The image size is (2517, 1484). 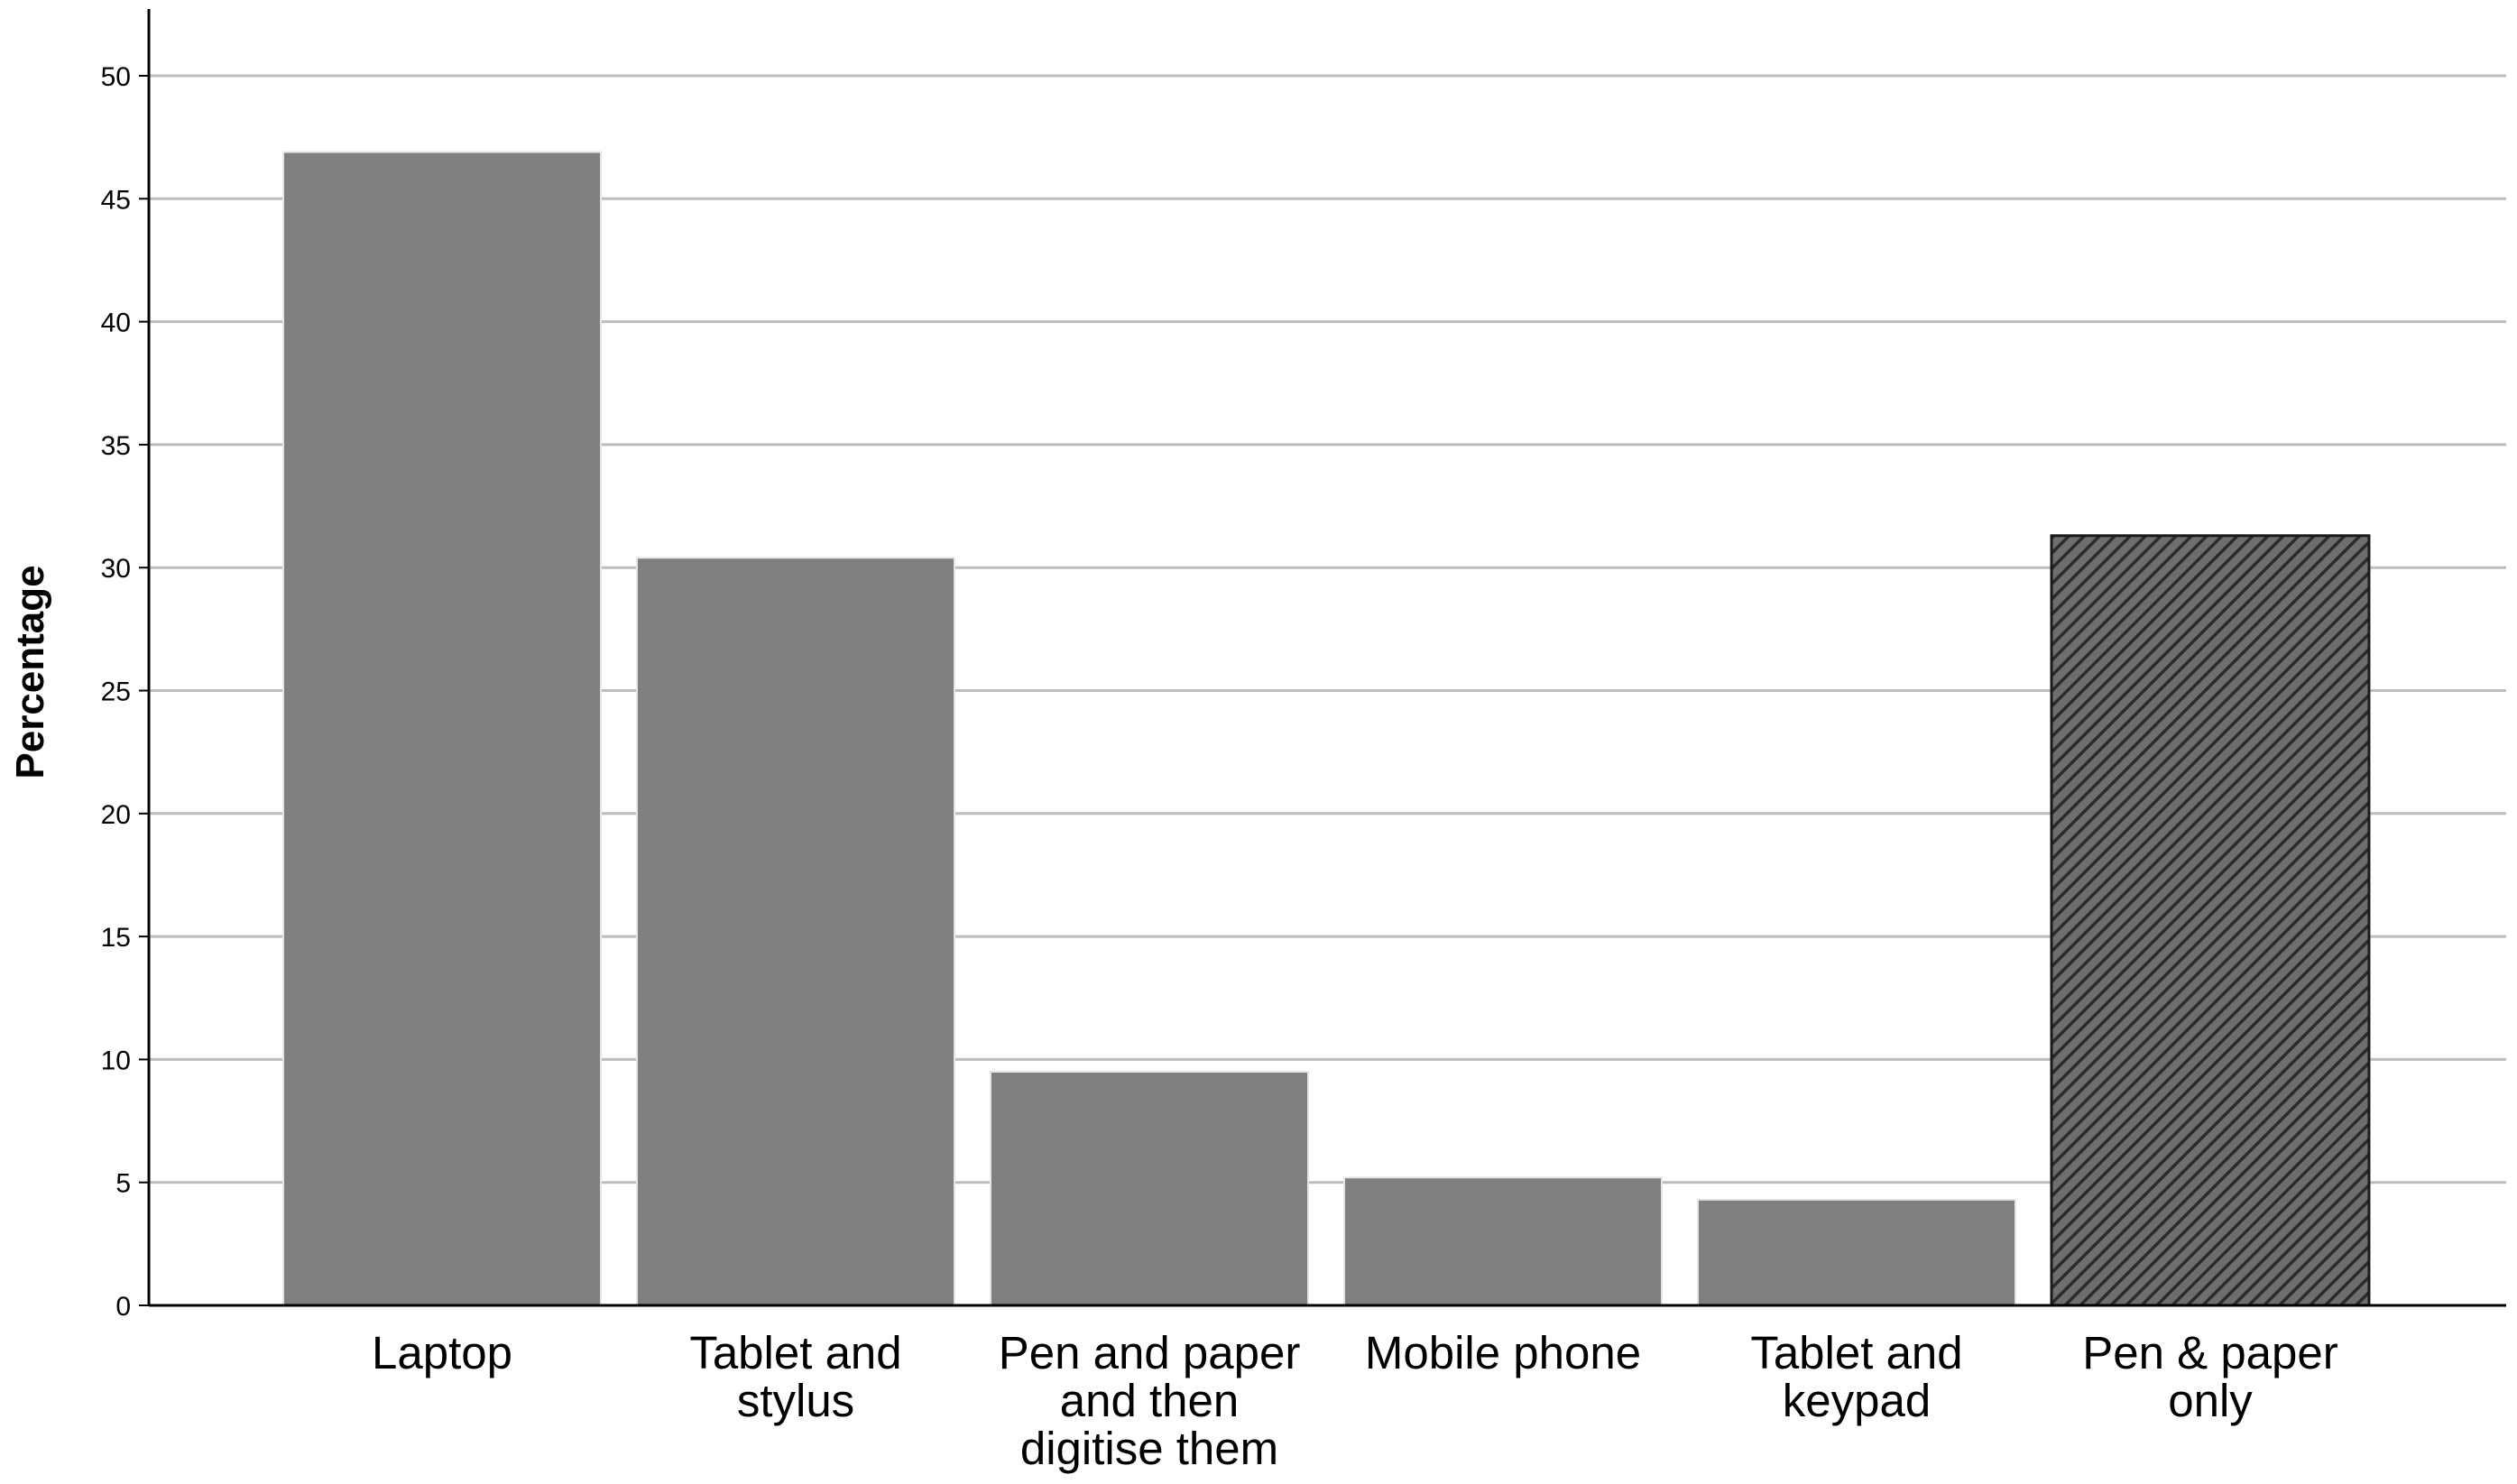 I want to click on x-category-label: Pen and paper and then digitise them, so click(x=1150, y=1400).